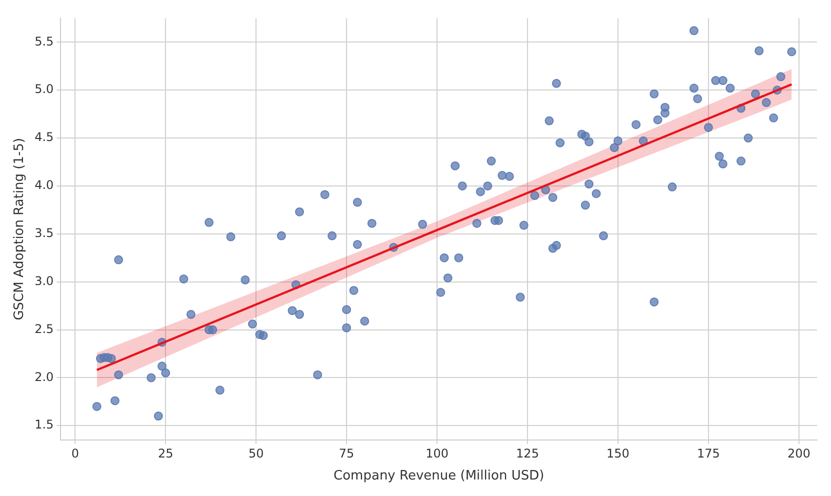 The height and width of the screenshot is (496, 831). I want to click on x-tick-label: 125, so click(527, 453).